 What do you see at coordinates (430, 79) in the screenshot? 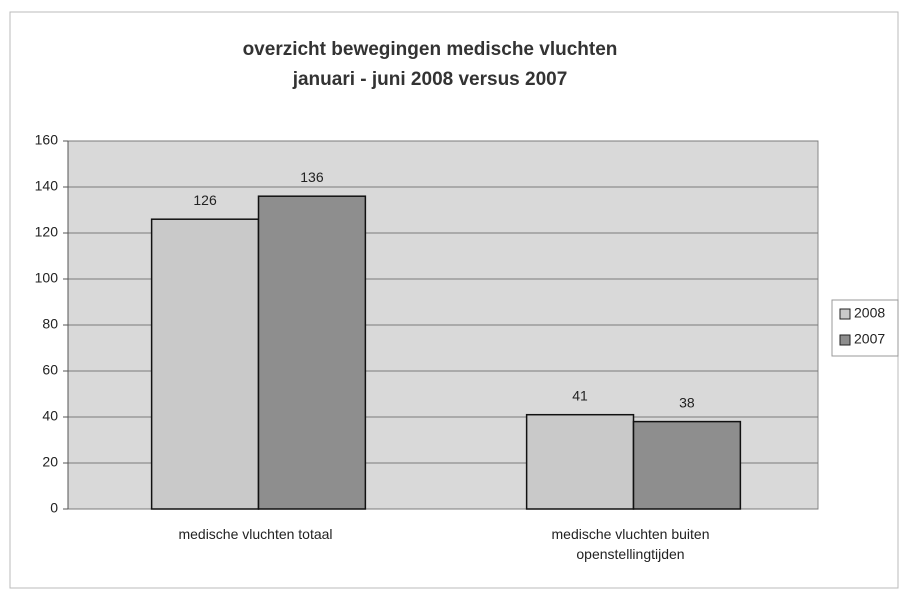
I see `chart-subtitle: januari - juni 2008 versus 2007` at bounding box center [430, 79].